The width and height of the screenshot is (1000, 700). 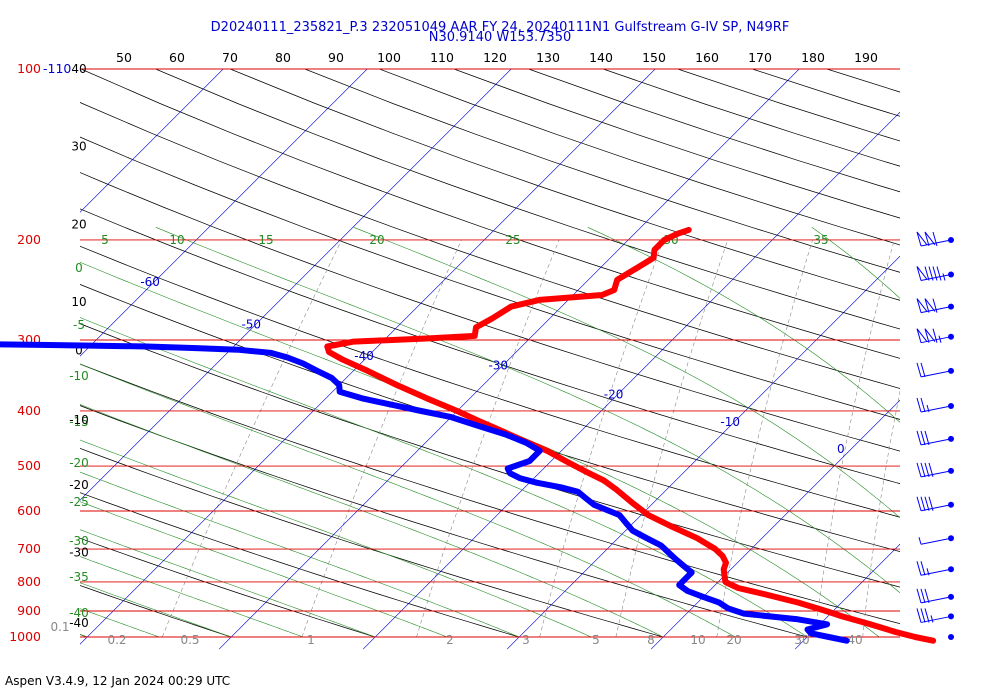 I want to click on pressure-label: 1000, so click(x=25, y=636).